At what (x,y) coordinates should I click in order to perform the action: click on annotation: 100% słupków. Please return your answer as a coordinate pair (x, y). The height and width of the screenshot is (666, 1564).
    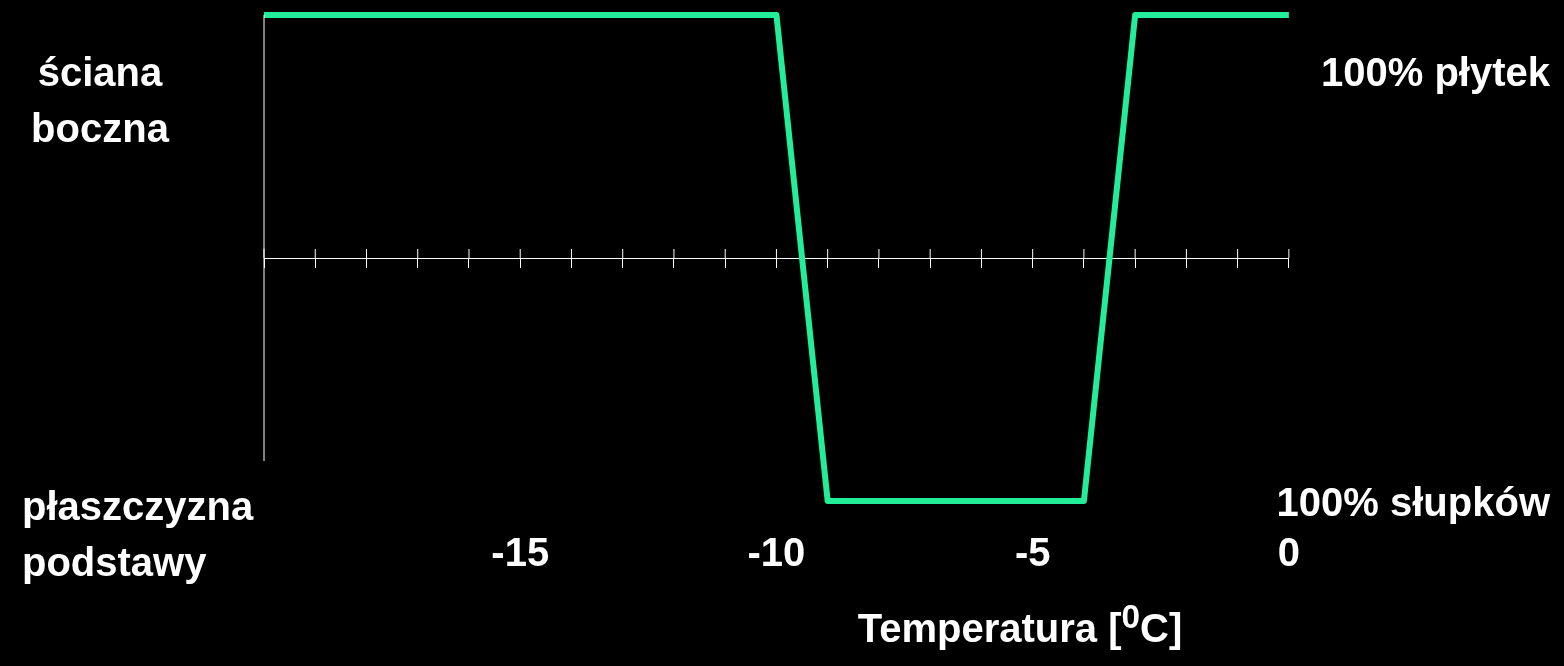
    Looking at the image, I should click on (1412, 502).